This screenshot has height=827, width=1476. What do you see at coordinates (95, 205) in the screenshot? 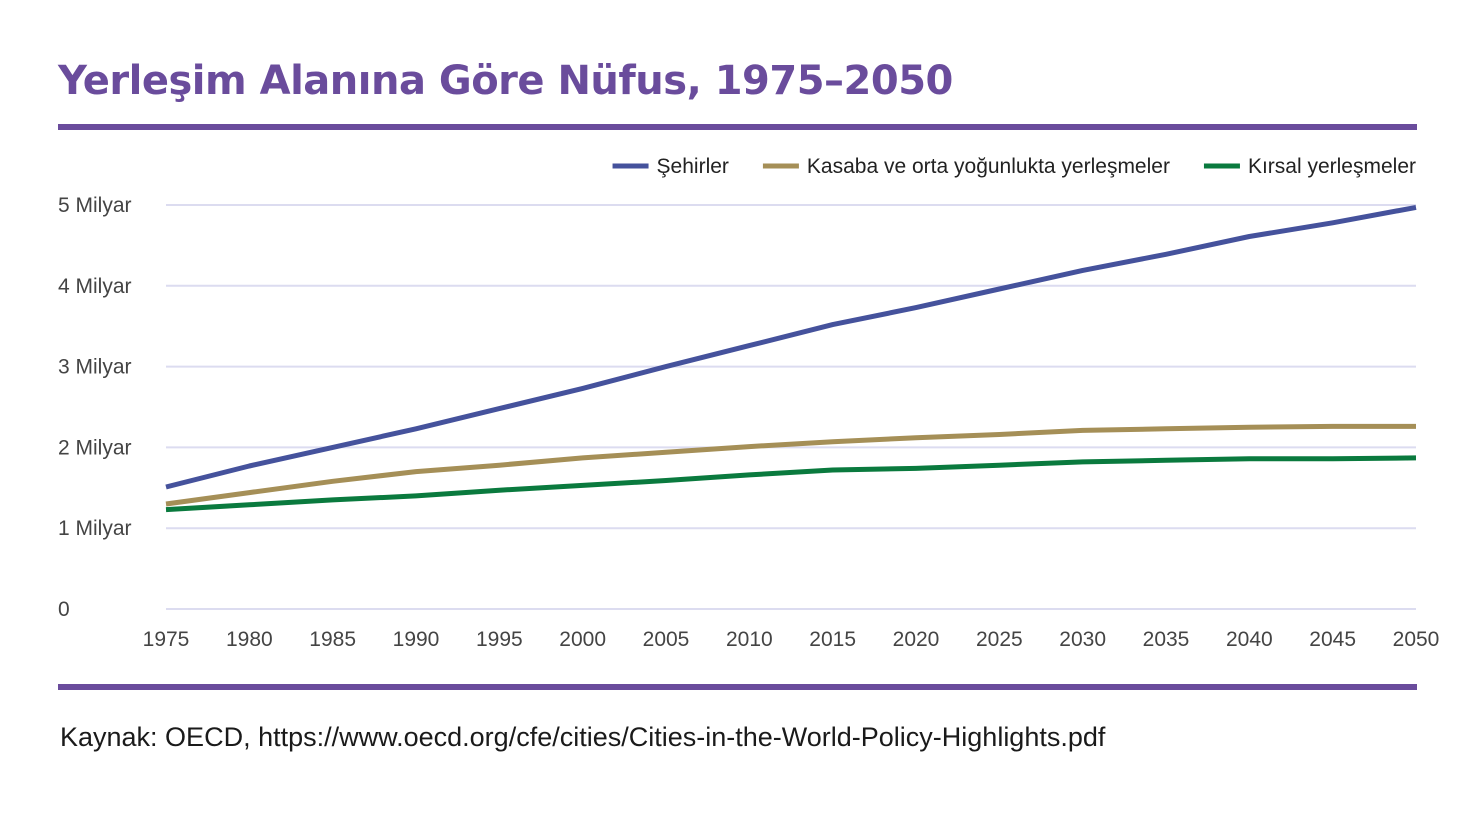
I see `y-tick-label: 5 Milyar` at bounding box center [95, 205].